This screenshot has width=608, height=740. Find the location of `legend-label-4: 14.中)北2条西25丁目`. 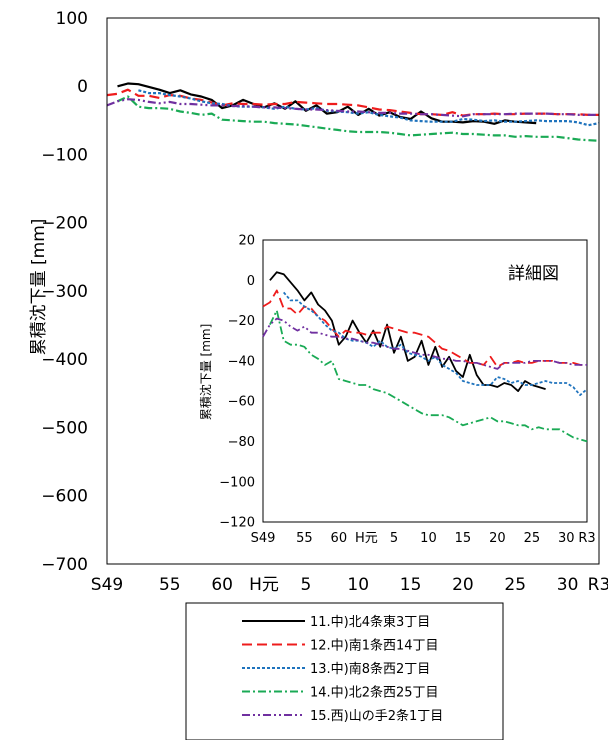

legend-label-4: 14.中)北2条西25丁目 is located at coordinates (374, 693).